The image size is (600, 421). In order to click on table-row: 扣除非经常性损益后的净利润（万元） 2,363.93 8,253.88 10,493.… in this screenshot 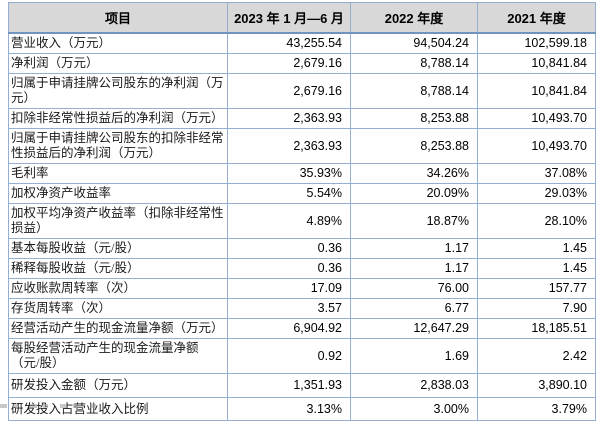, I will do `click(302, 118)`.